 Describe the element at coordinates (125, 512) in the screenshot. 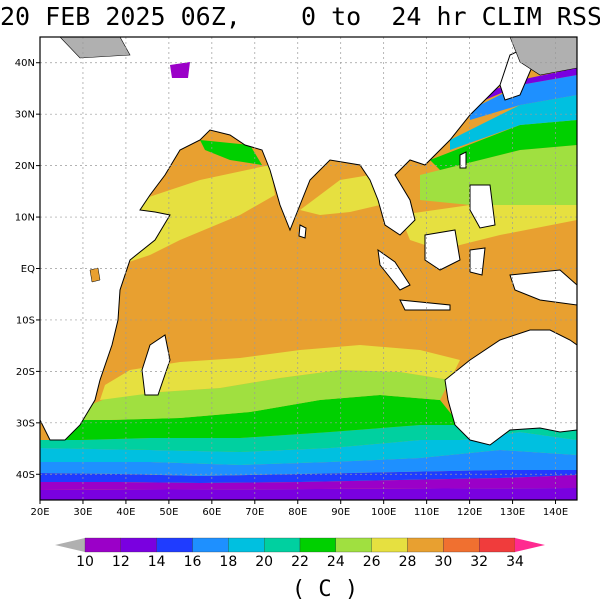

I see `lon-tick-label: 40E` at that location.